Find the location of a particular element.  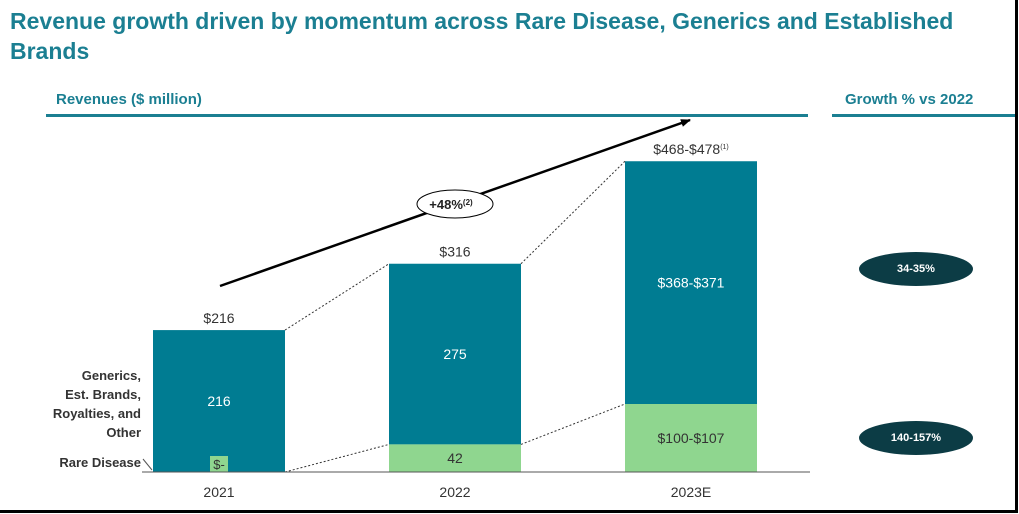

growth-value: +48% is located at coordinates (446, 204).